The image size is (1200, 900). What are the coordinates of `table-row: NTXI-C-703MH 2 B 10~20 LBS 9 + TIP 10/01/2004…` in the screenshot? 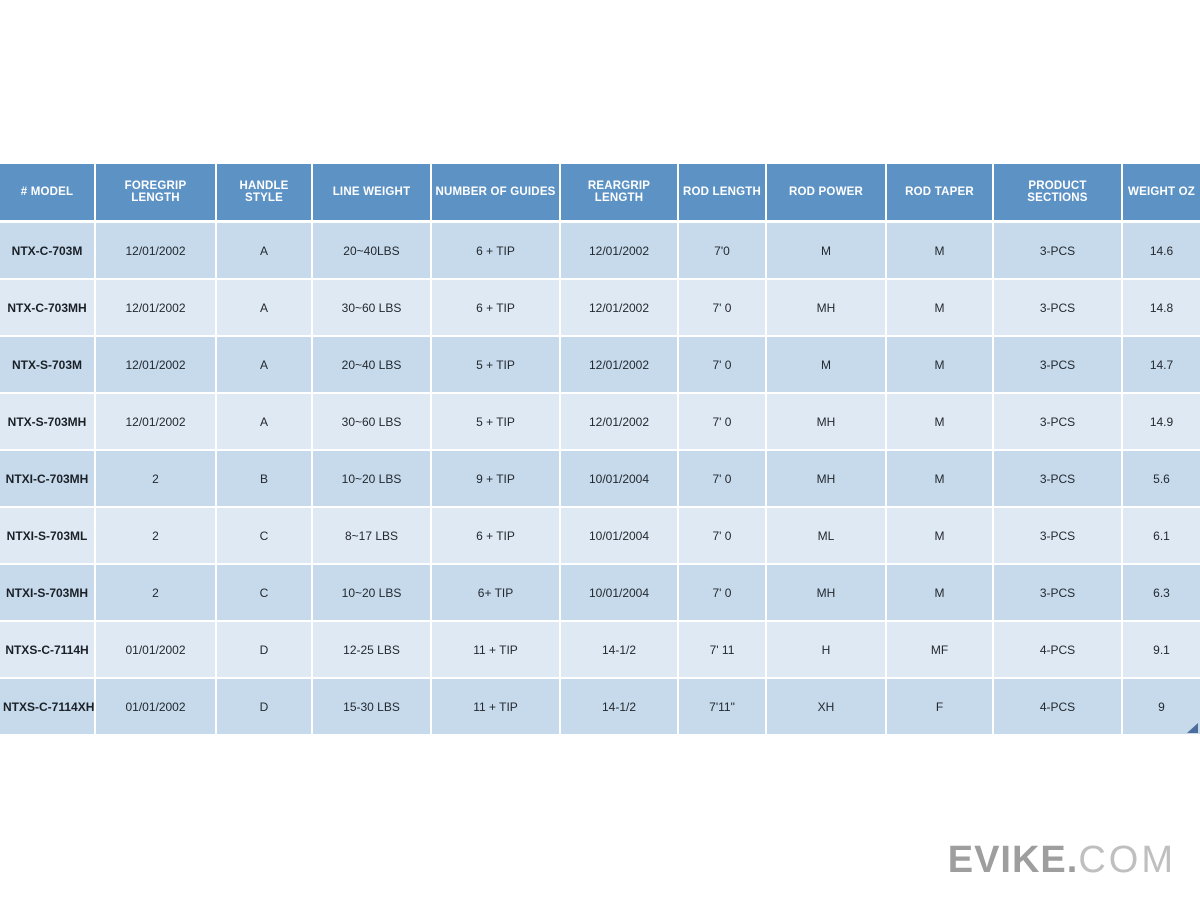 It's located at (600, 479).